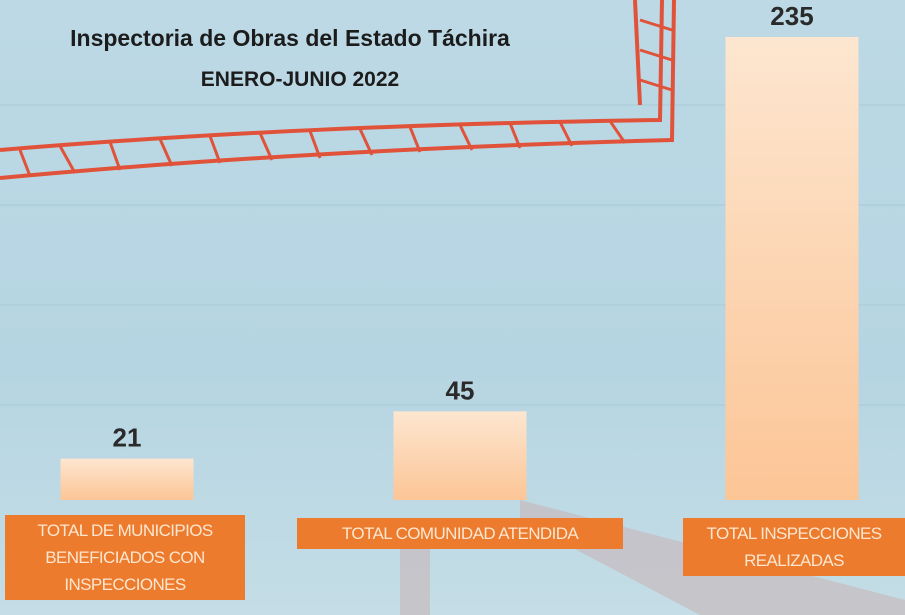 Image resolution: width=905 pixels, height=615 pixels. Describe the element at coordinates (794, 547) in the screenshot. I see `category-label: TOTAL INSPECCIONES REALIZADAS` at that location.